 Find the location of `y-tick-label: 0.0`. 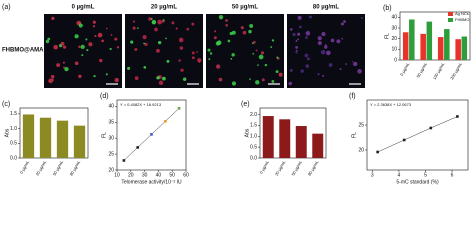

y-tick-label: 0.0 is located at coordinates (13, 158).